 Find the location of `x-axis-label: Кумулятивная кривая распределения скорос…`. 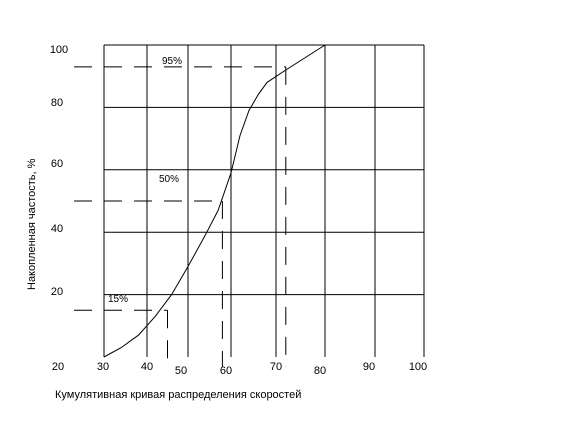

x-axis-label: Кумулятивная кривая распределения скорос… is located at coordinates (178, 395).